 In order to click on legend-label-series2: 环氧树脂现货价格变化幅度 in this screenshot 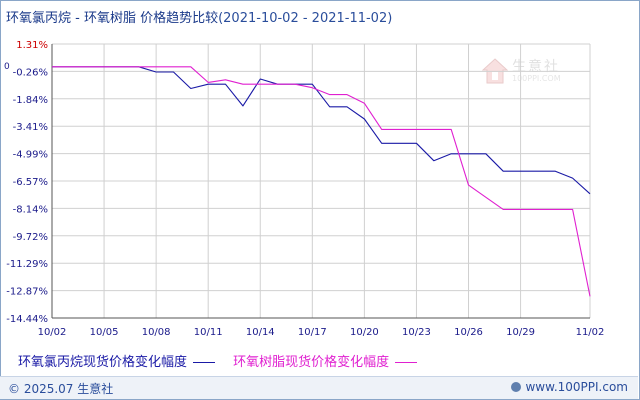, I will do `click(311, 362)`.